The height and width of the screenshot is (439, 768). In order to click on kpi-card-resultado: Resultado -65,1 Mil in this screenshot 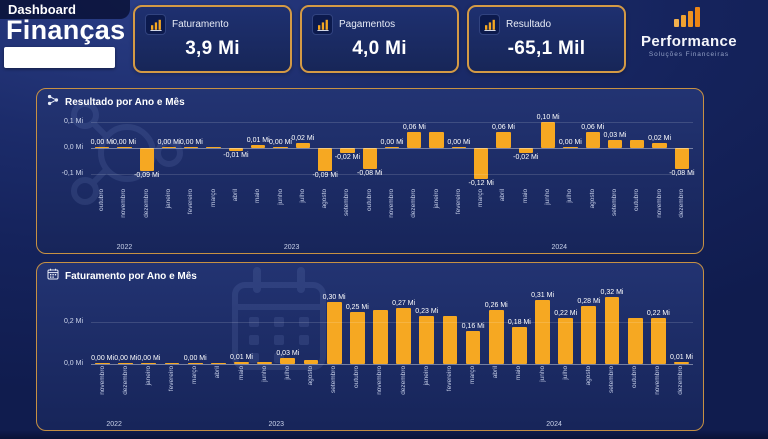, I will do `click(546, 39)`.